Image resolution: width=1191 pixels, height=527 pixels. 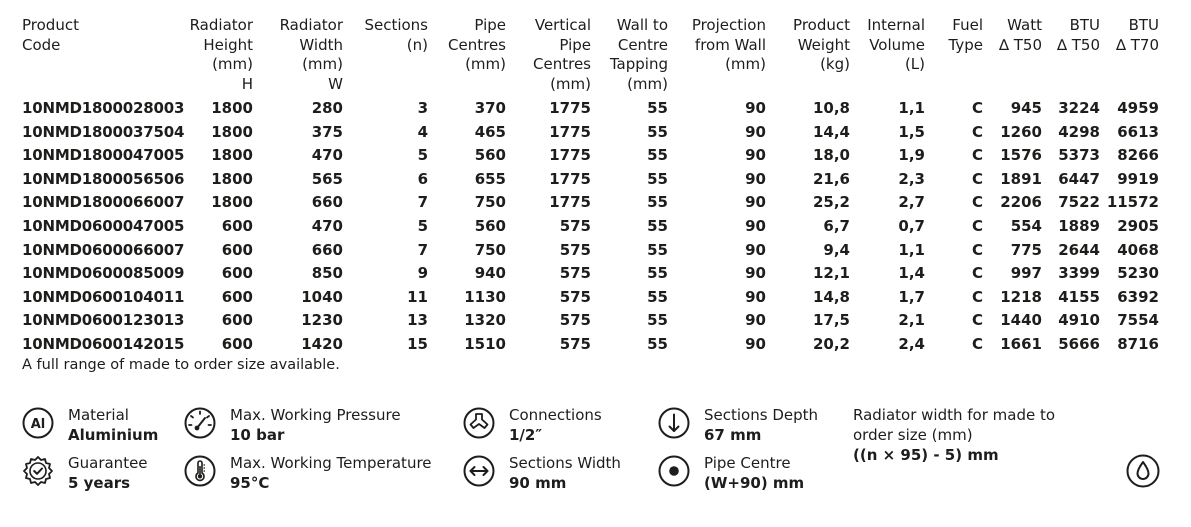 I want to click on feature-text: Max. Working Pressure 10 bar, so click(x=315, y=425).